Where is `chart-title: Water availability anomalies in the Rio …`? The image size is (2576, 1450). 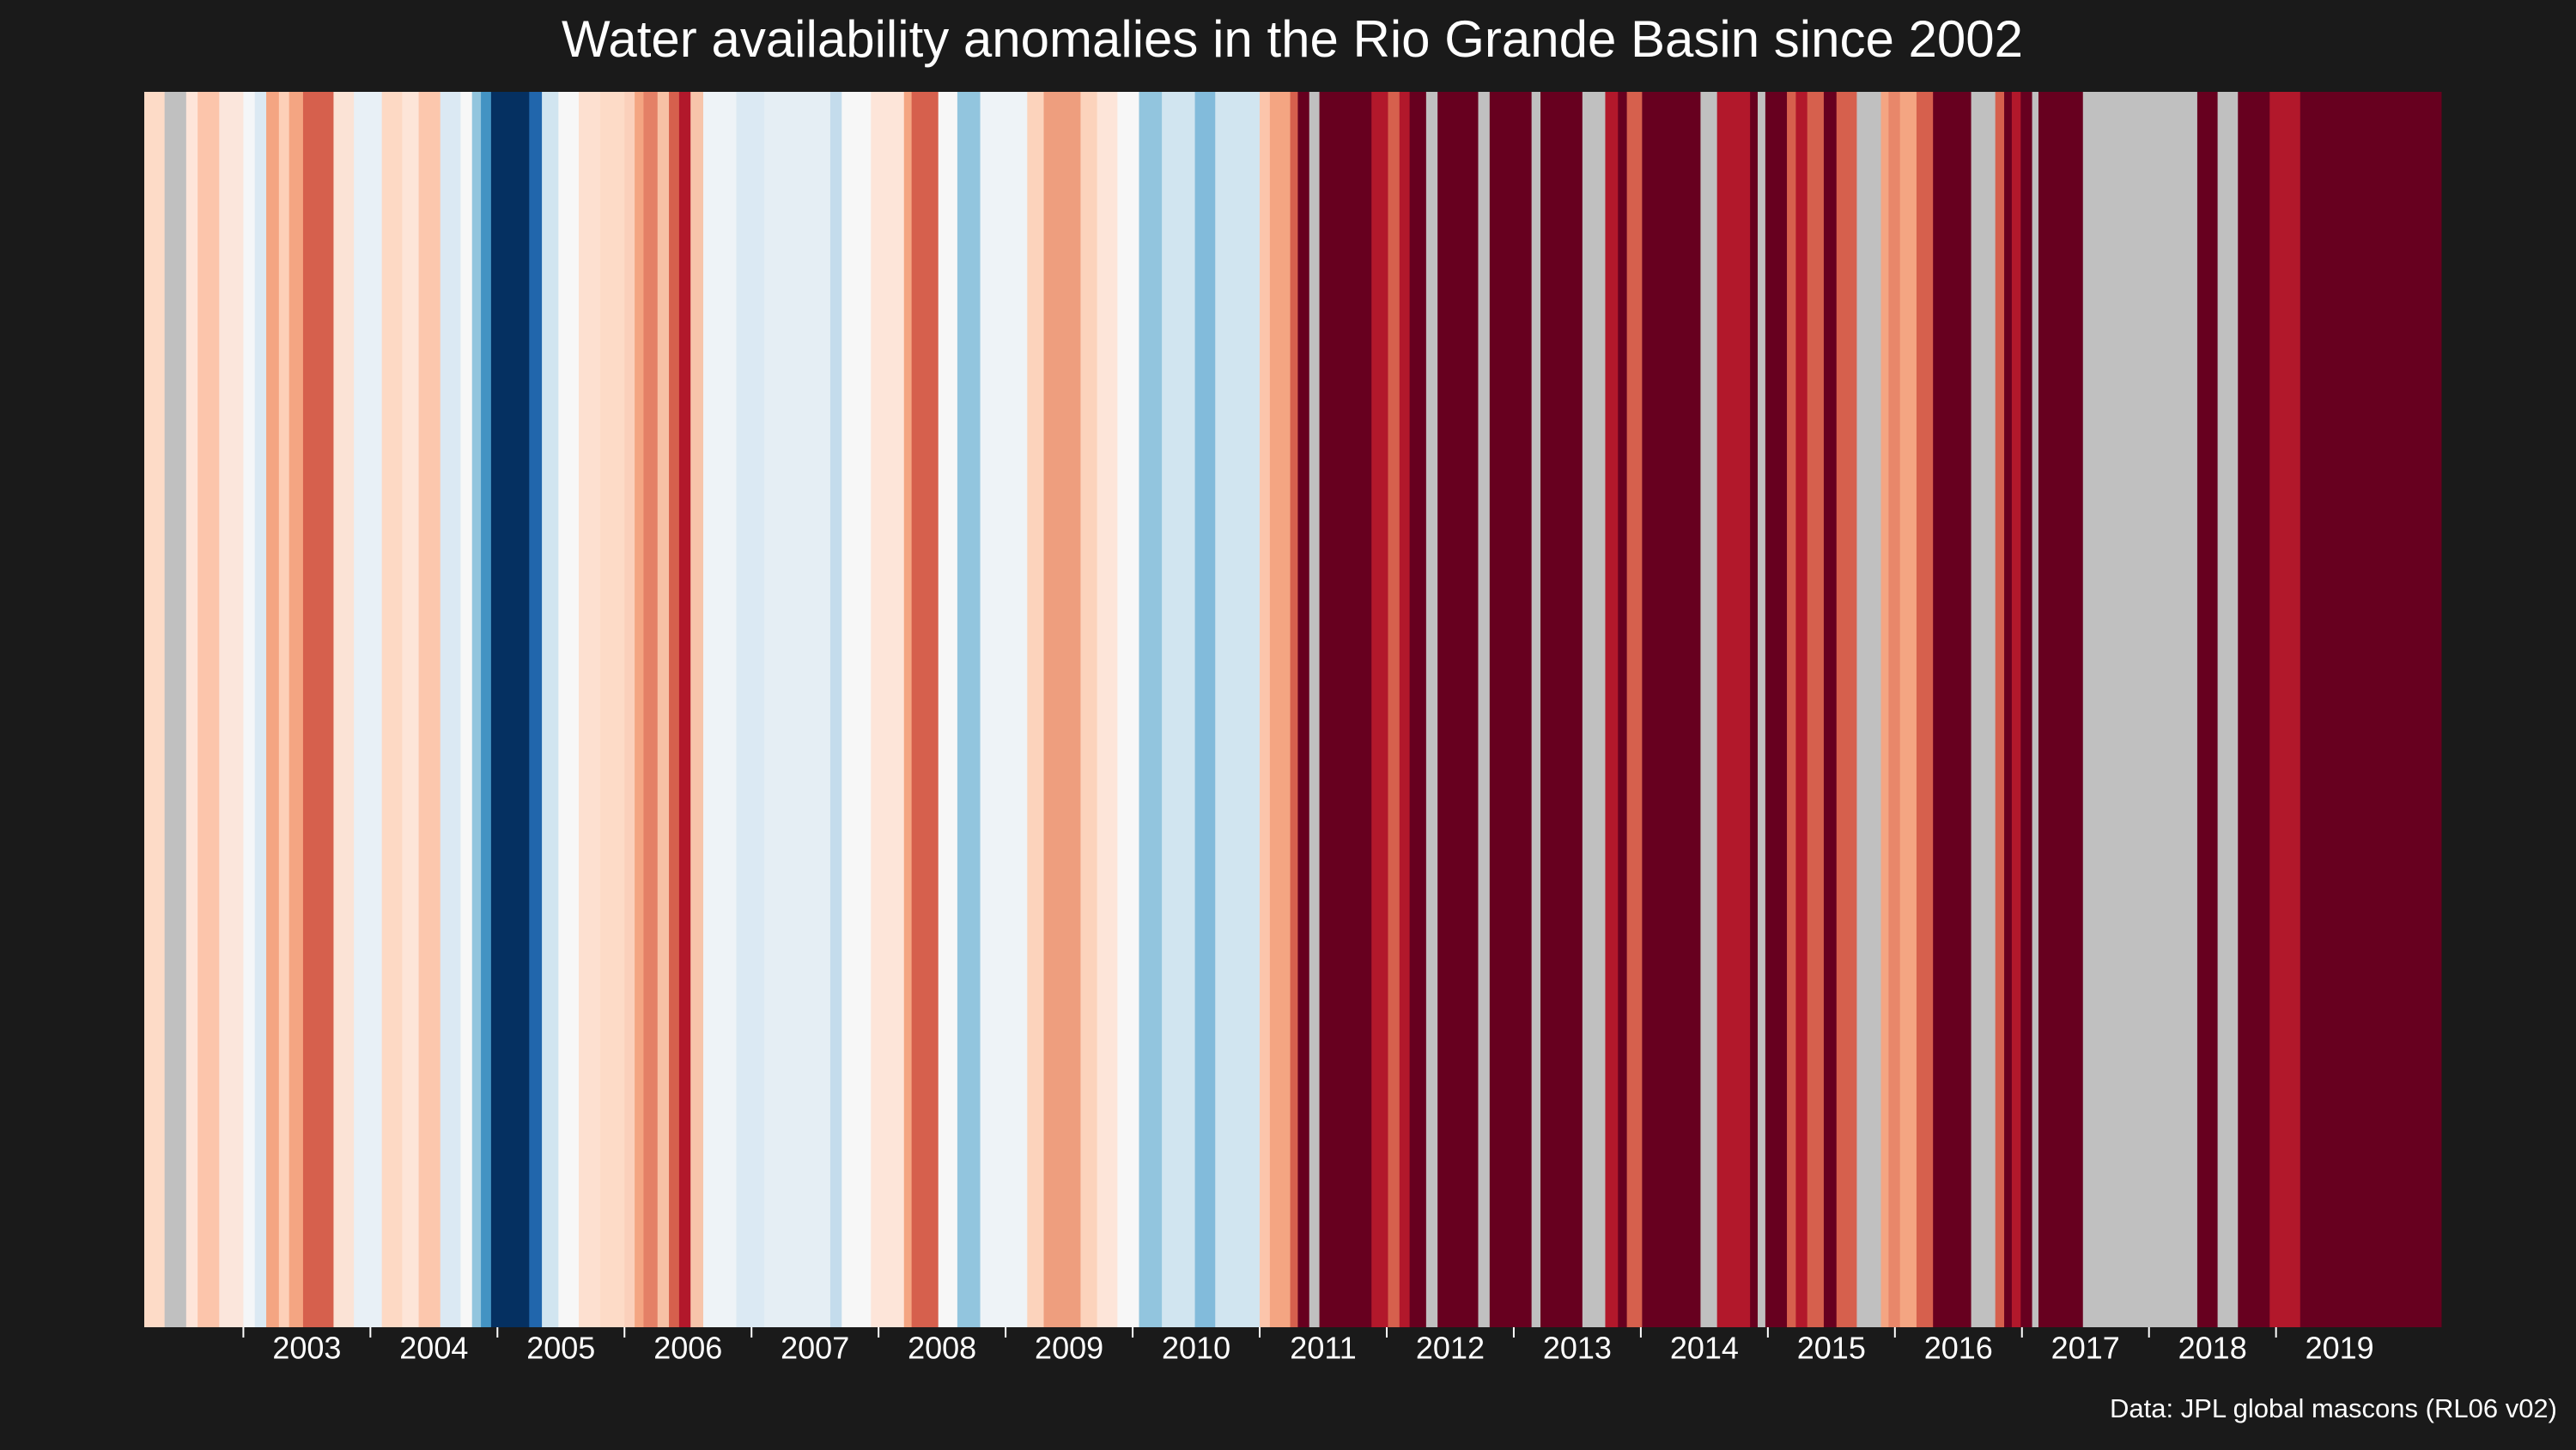
chart-title: Water availability anomalies in the Rio … is located at coordinates (1292, 39).